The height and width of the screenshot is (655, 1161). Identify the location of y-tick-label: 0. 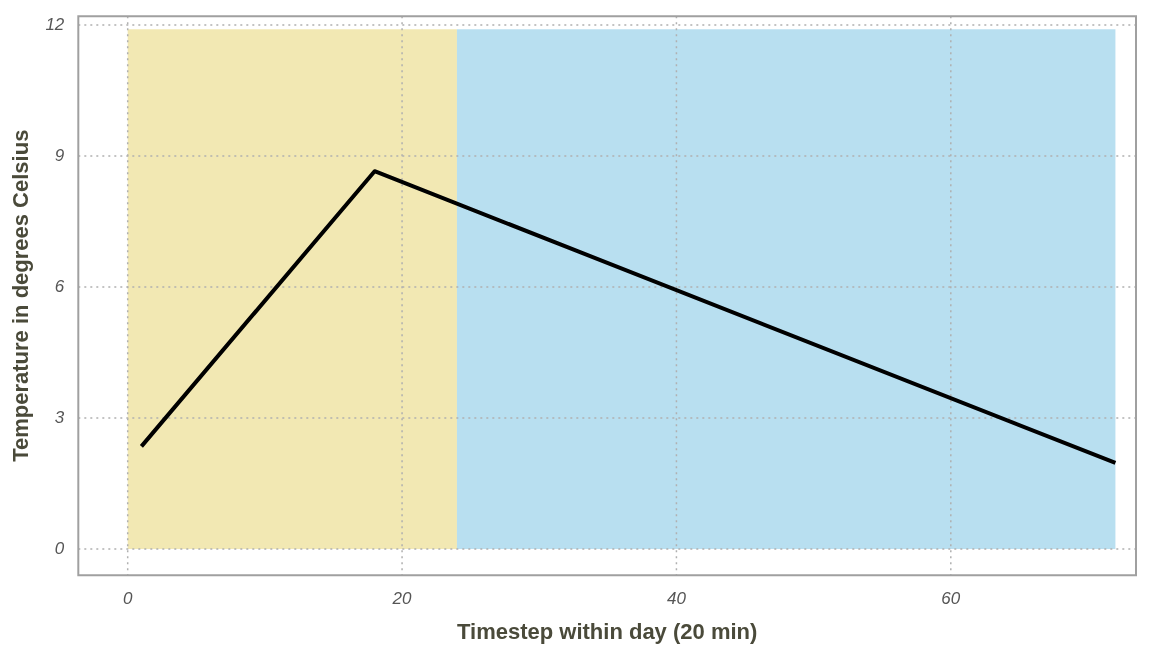
(59, 548).